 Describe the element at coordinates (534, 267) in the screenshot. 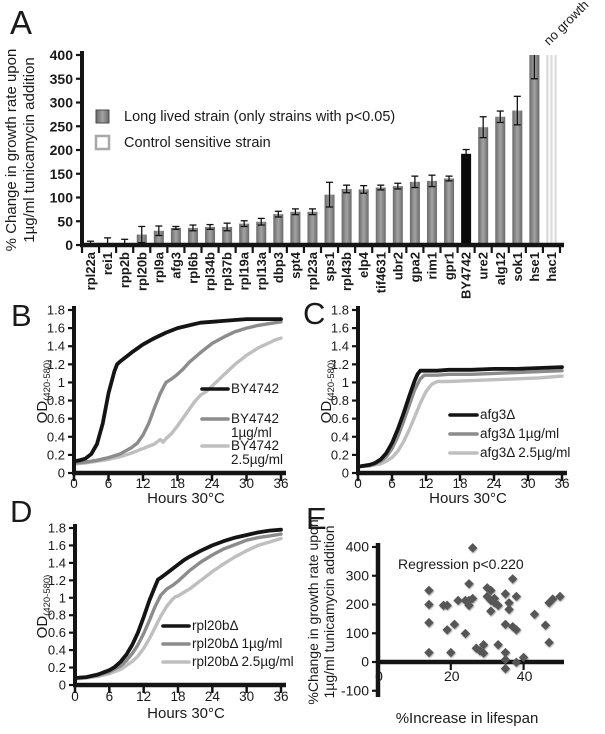

I see `svg-text: hse1` at that location.